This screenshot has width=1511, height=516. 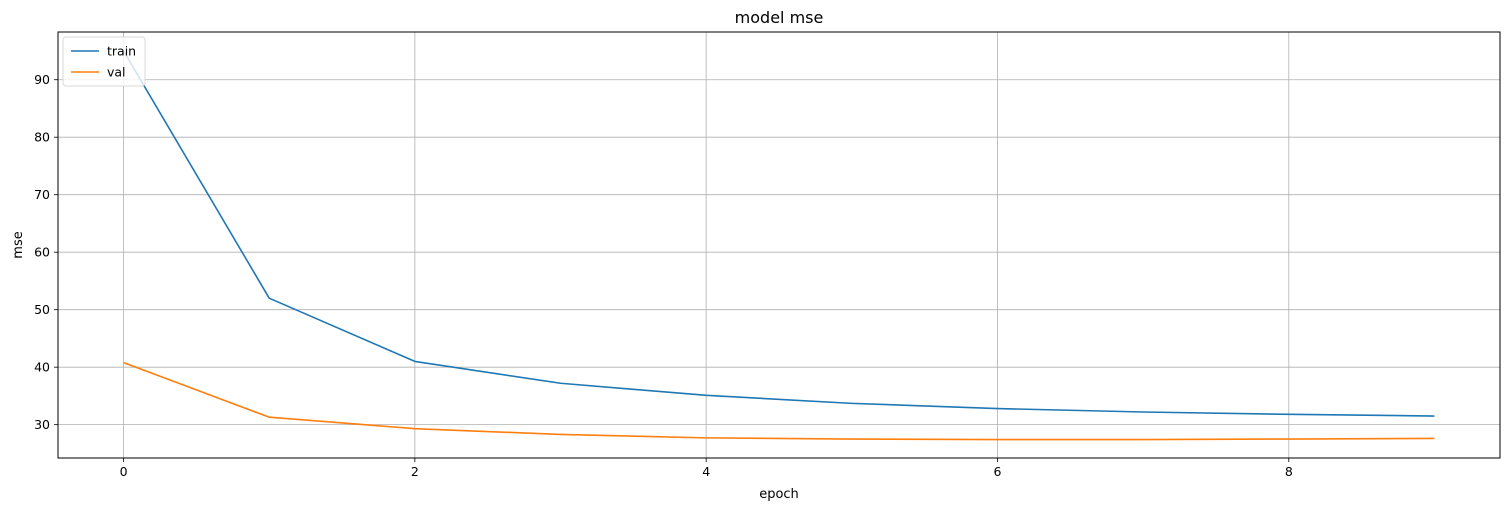 I want to click on x-tick-label: 8, so click(x=1289, y=471).